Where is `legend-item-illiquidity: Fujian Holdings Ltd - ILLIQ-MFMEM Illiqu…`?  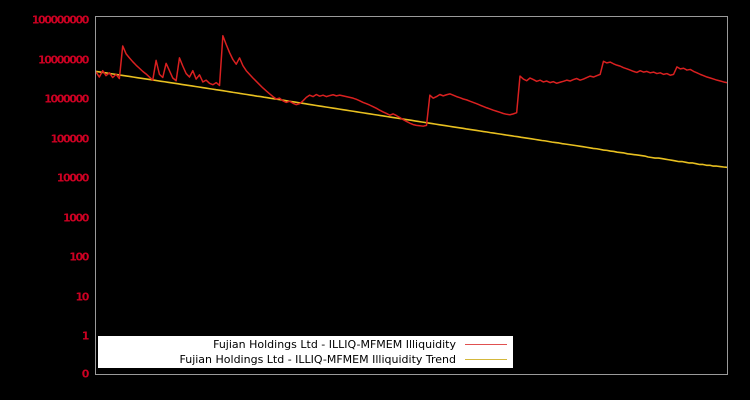 legend-item-illiquidity: Fujian Holdings Ltd - ILLIQ-MFMEM Illiqu… is located at coordinates (303, 344).